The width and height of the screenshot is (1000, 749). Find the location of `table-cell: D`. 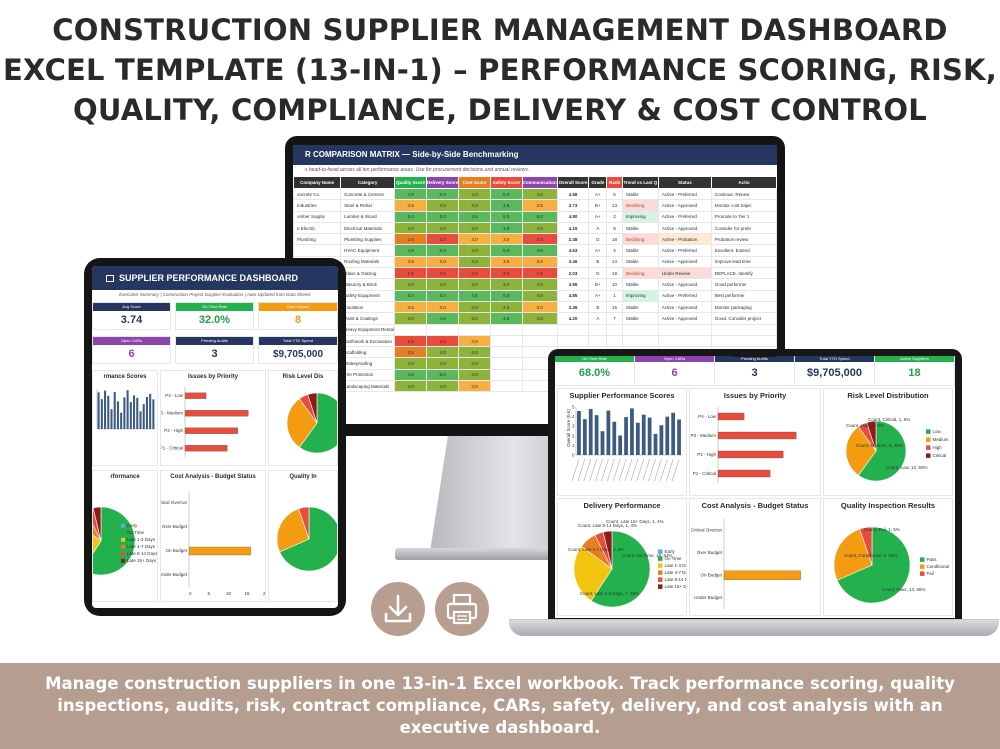

table-cell: D is located at coordinates (598, 239).